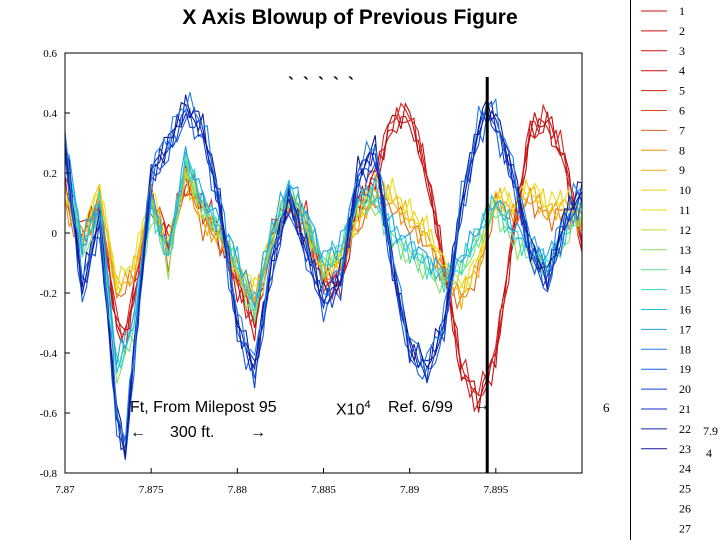 The image size is (720, 545). Describe the element at coordinates (367, 405) in the screenshot. I see `x-multiplier-exponent: 4` at that location.